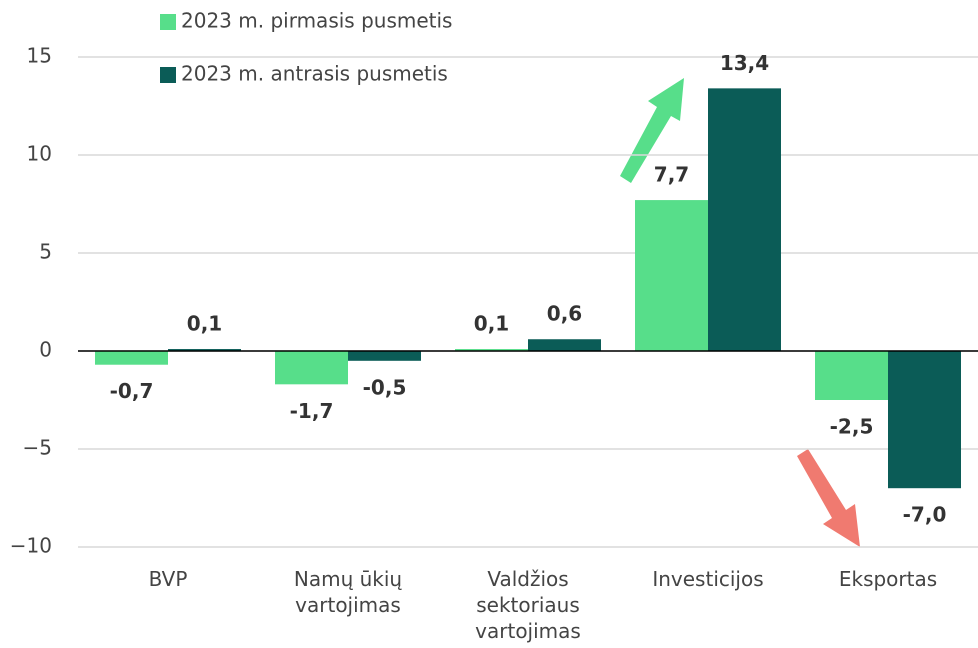 This screenshot has height=648, width=978. What do you see at coordinates (37, 448) in the screenshot?
I see `y-tick-label: −5` at bounding box center [37, 448].